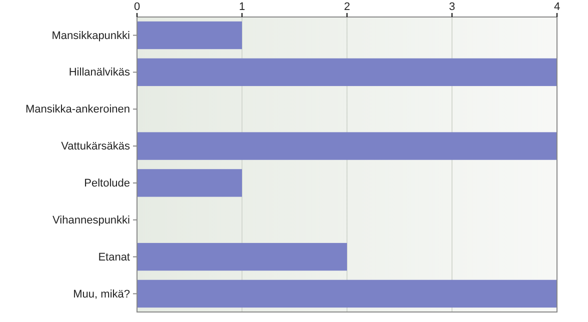 Image resolution: width=588 pixels, height=322 pixels. What do you see at coordinates (347, 7) in the screenshot?
I see `x-tick-label: 2` at bounding box center [347, 7].